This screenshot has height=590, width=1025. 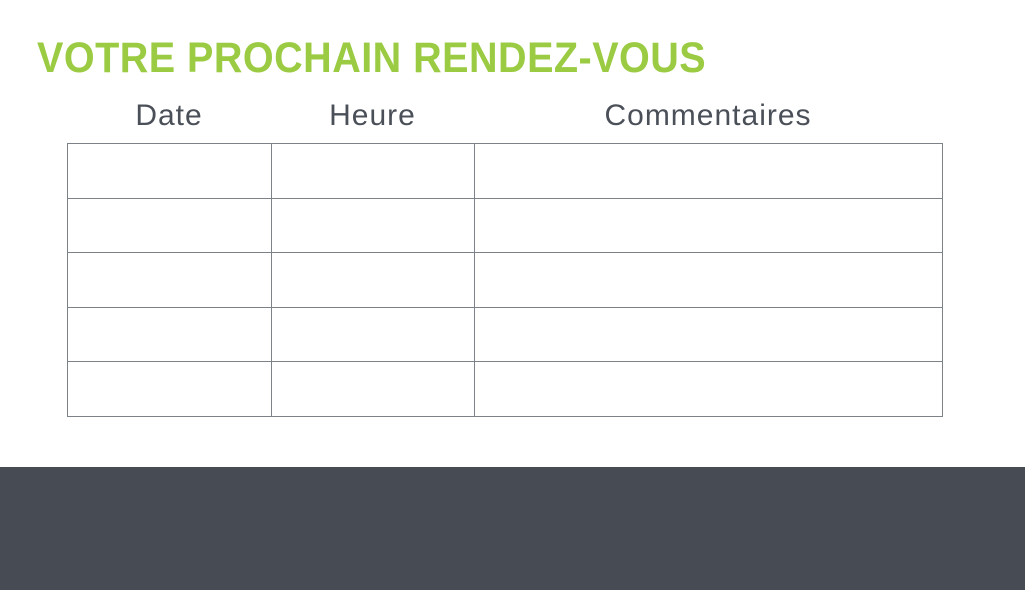 What do you see at coordinates (169, 115) in the screenshot?
I see `column-header-date: Date` at bounding box center [169, 115].